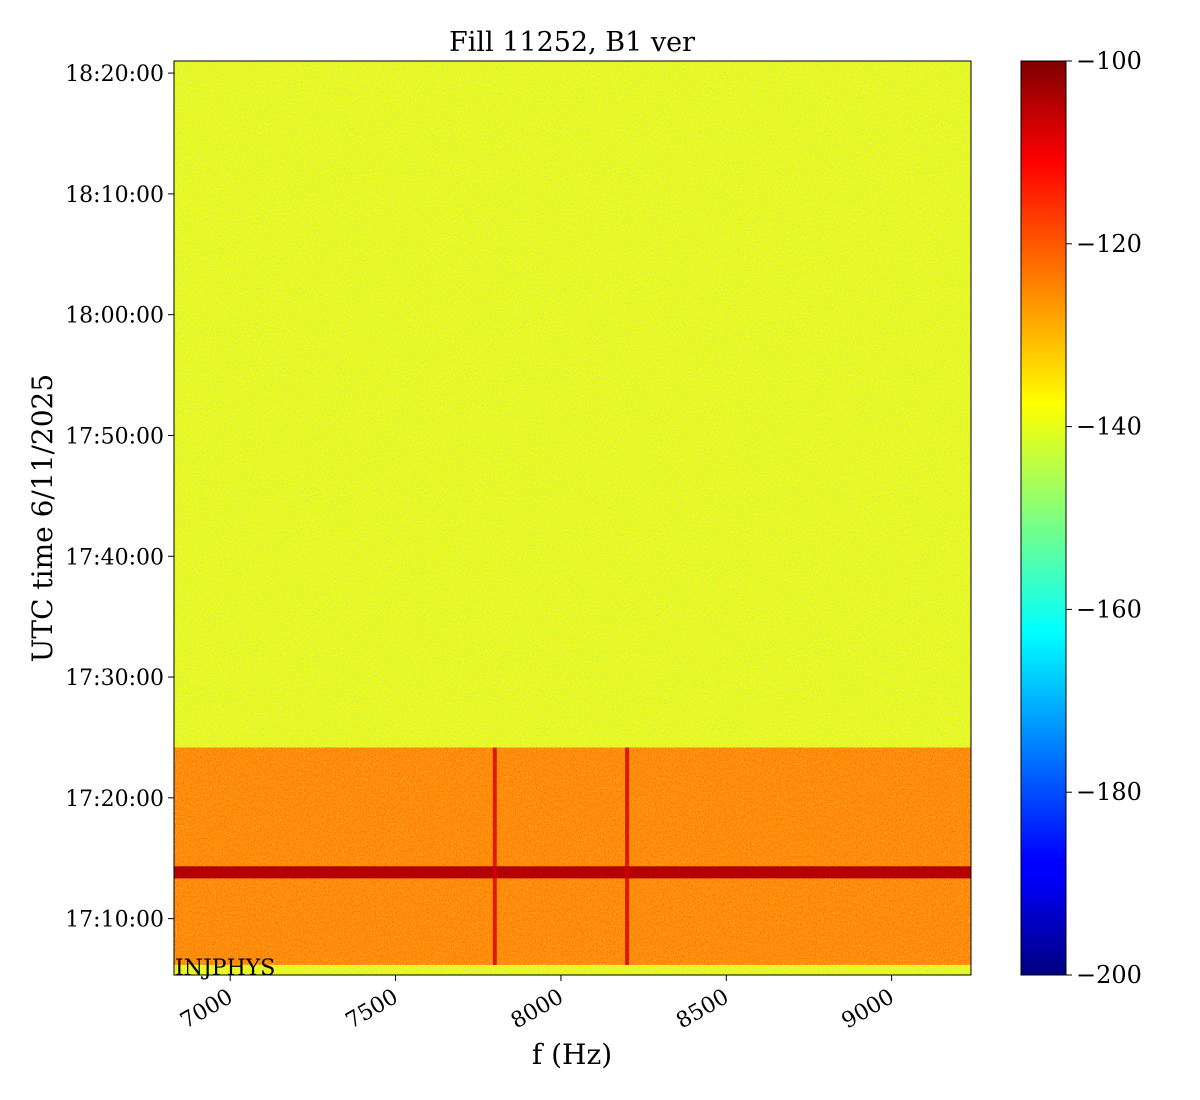  What do you see at coordinates (114, 678) in the screenshot?
I see `y-tick-label: 17:30:00` at bounding box center [114, 678].